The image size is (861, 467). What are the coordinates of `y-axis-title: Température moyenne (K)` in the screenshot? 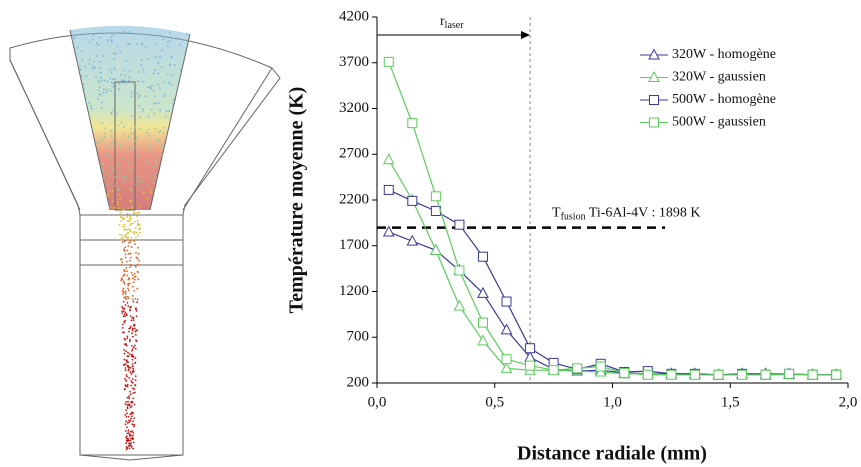 It's located at (297, 200).